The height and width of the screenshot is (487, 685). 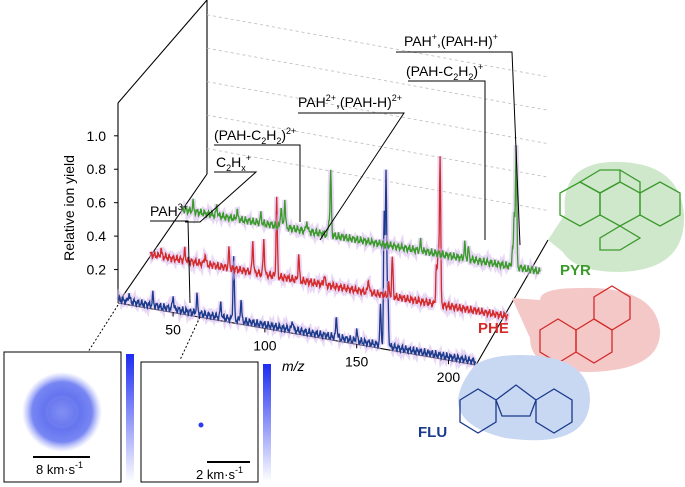 What do you see at coordinates (219, 473) in the screenshot?
I see `inset-right-scale-label: 2 km·s-1` at bounding box center [219, 473].